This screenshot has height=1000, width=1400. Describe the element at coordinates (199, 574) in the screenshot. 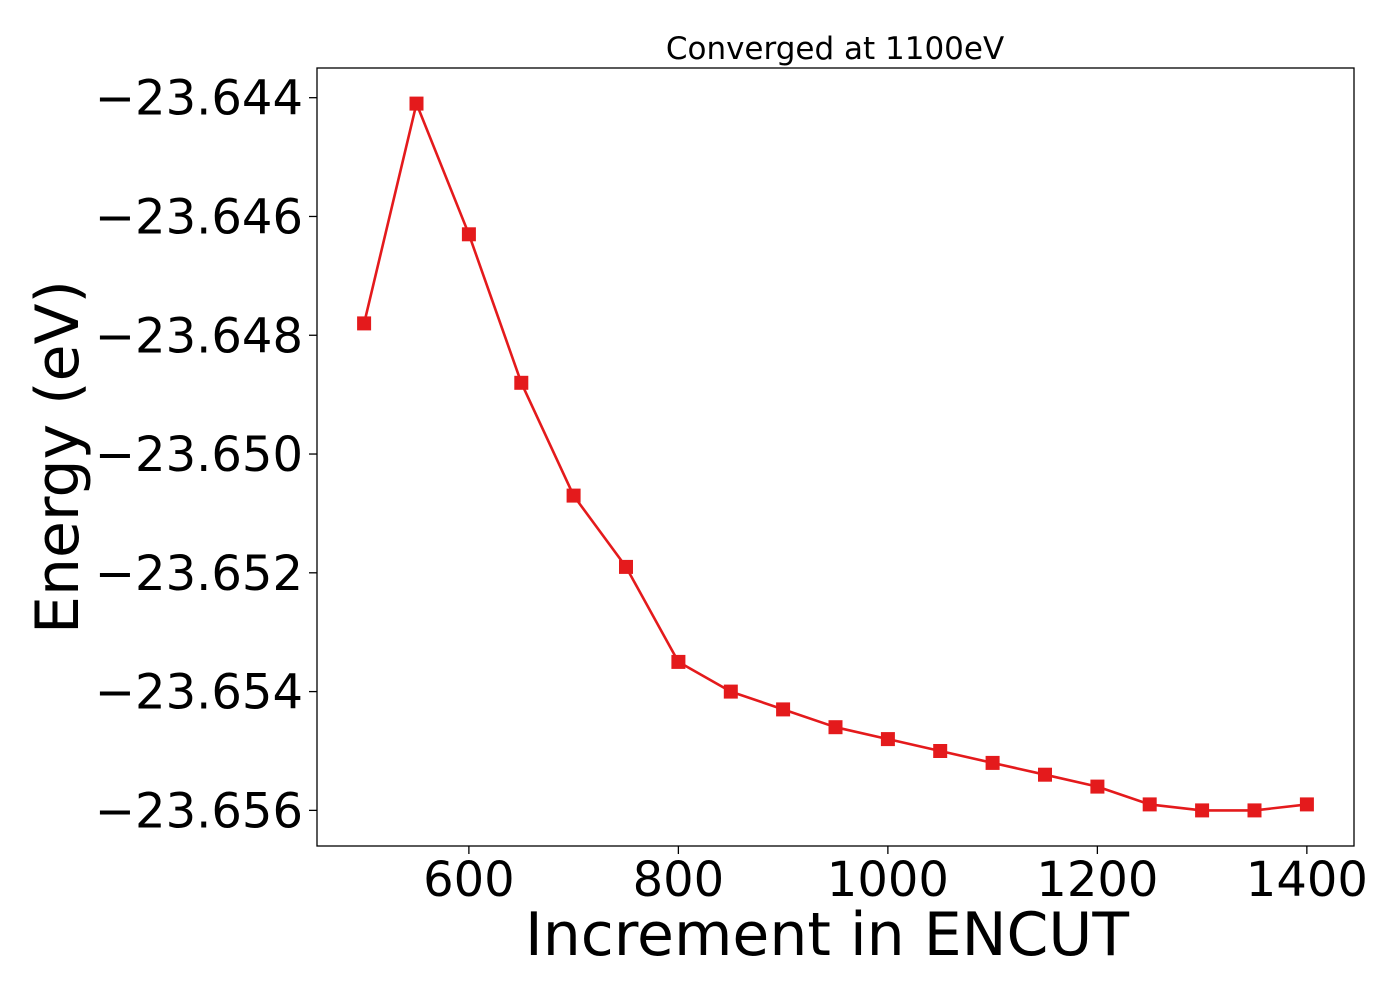

I see `y-tick-label: −23.652` at that location.